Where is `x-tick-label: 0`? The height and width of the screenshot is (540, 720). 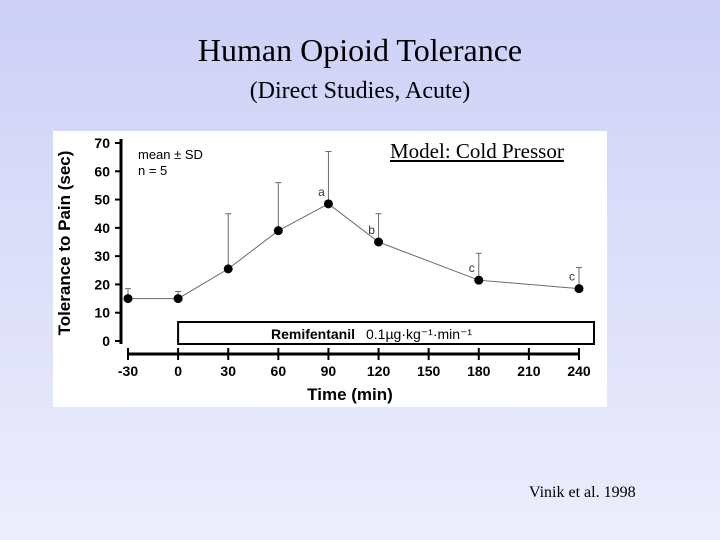 x-tick-label: 0 is located at coordinates (178, 371).